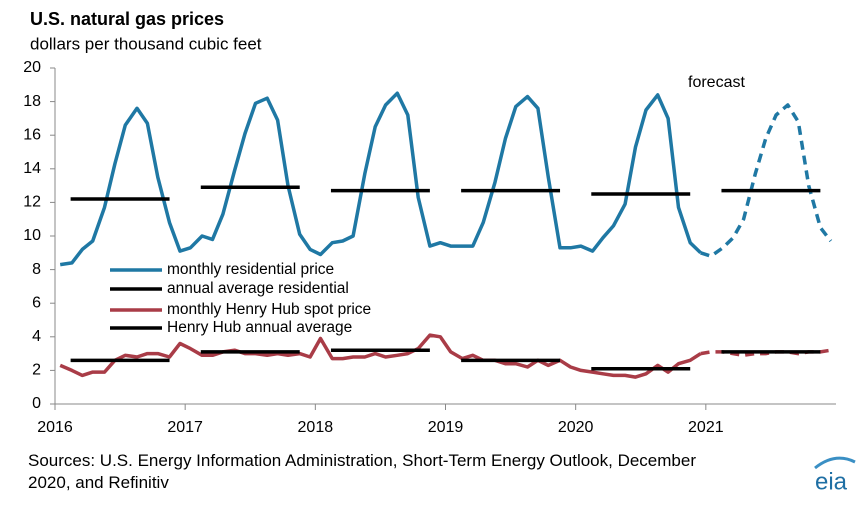  I want to click on chart-subtitle: dollars per thousand cubic feet, so click(146, 43).